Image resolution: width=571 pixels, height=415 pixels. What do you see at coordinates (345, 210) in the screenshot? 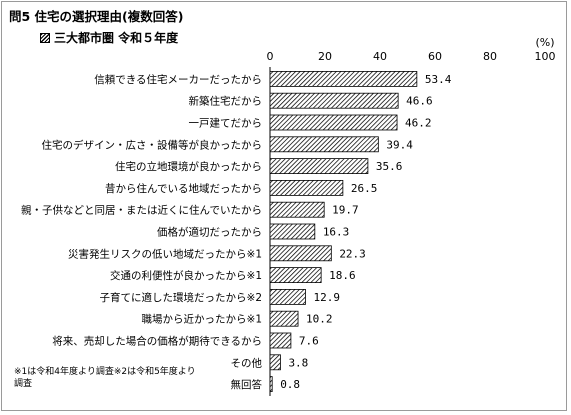
I see `data-label: 19.7` at bounding box center [345, 210].